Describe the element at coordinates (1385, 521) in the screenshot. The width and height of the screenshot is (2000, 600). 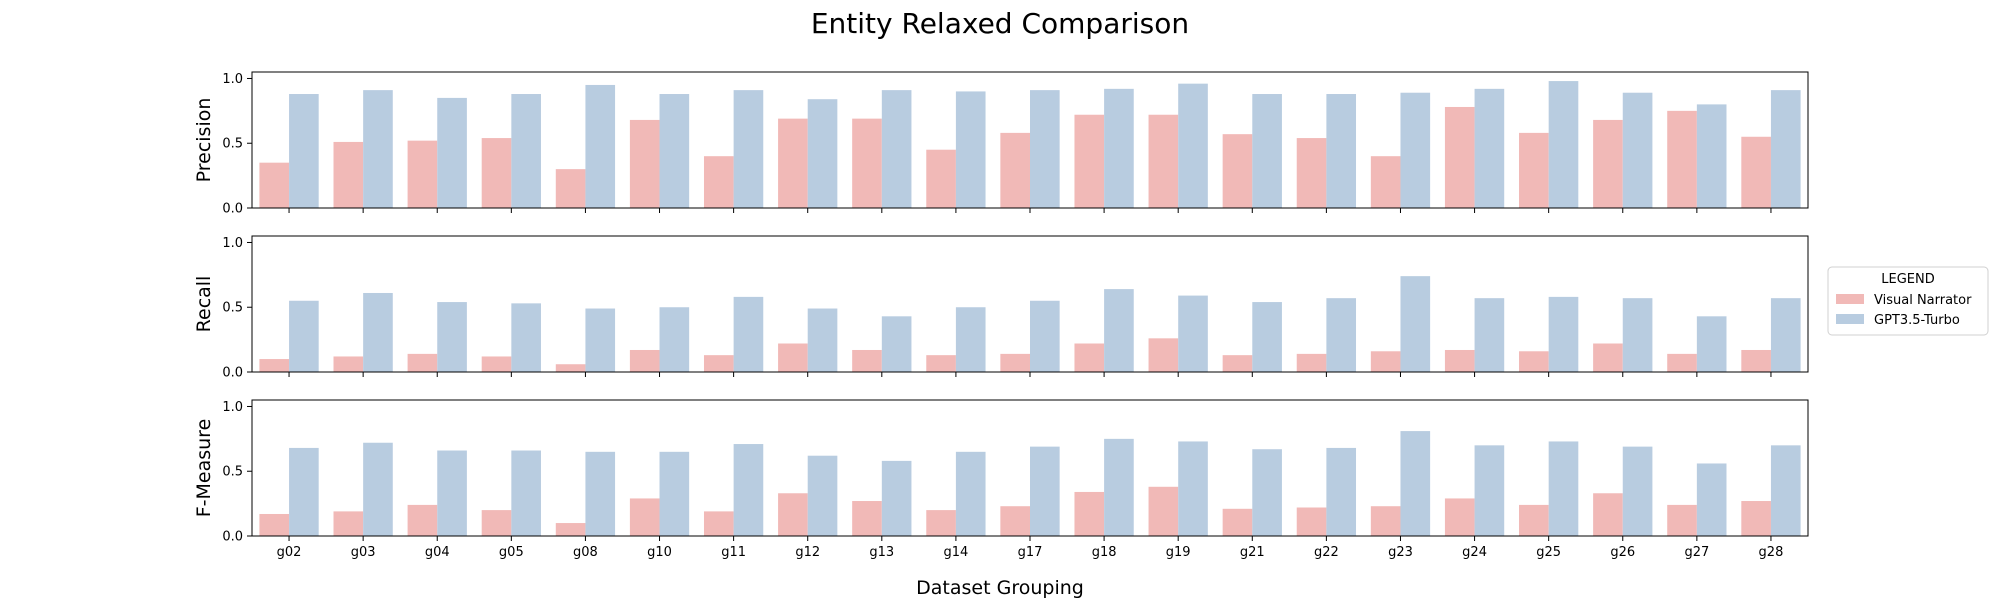
I see `bar-f-measure-visual-narrator-g23` at that location.